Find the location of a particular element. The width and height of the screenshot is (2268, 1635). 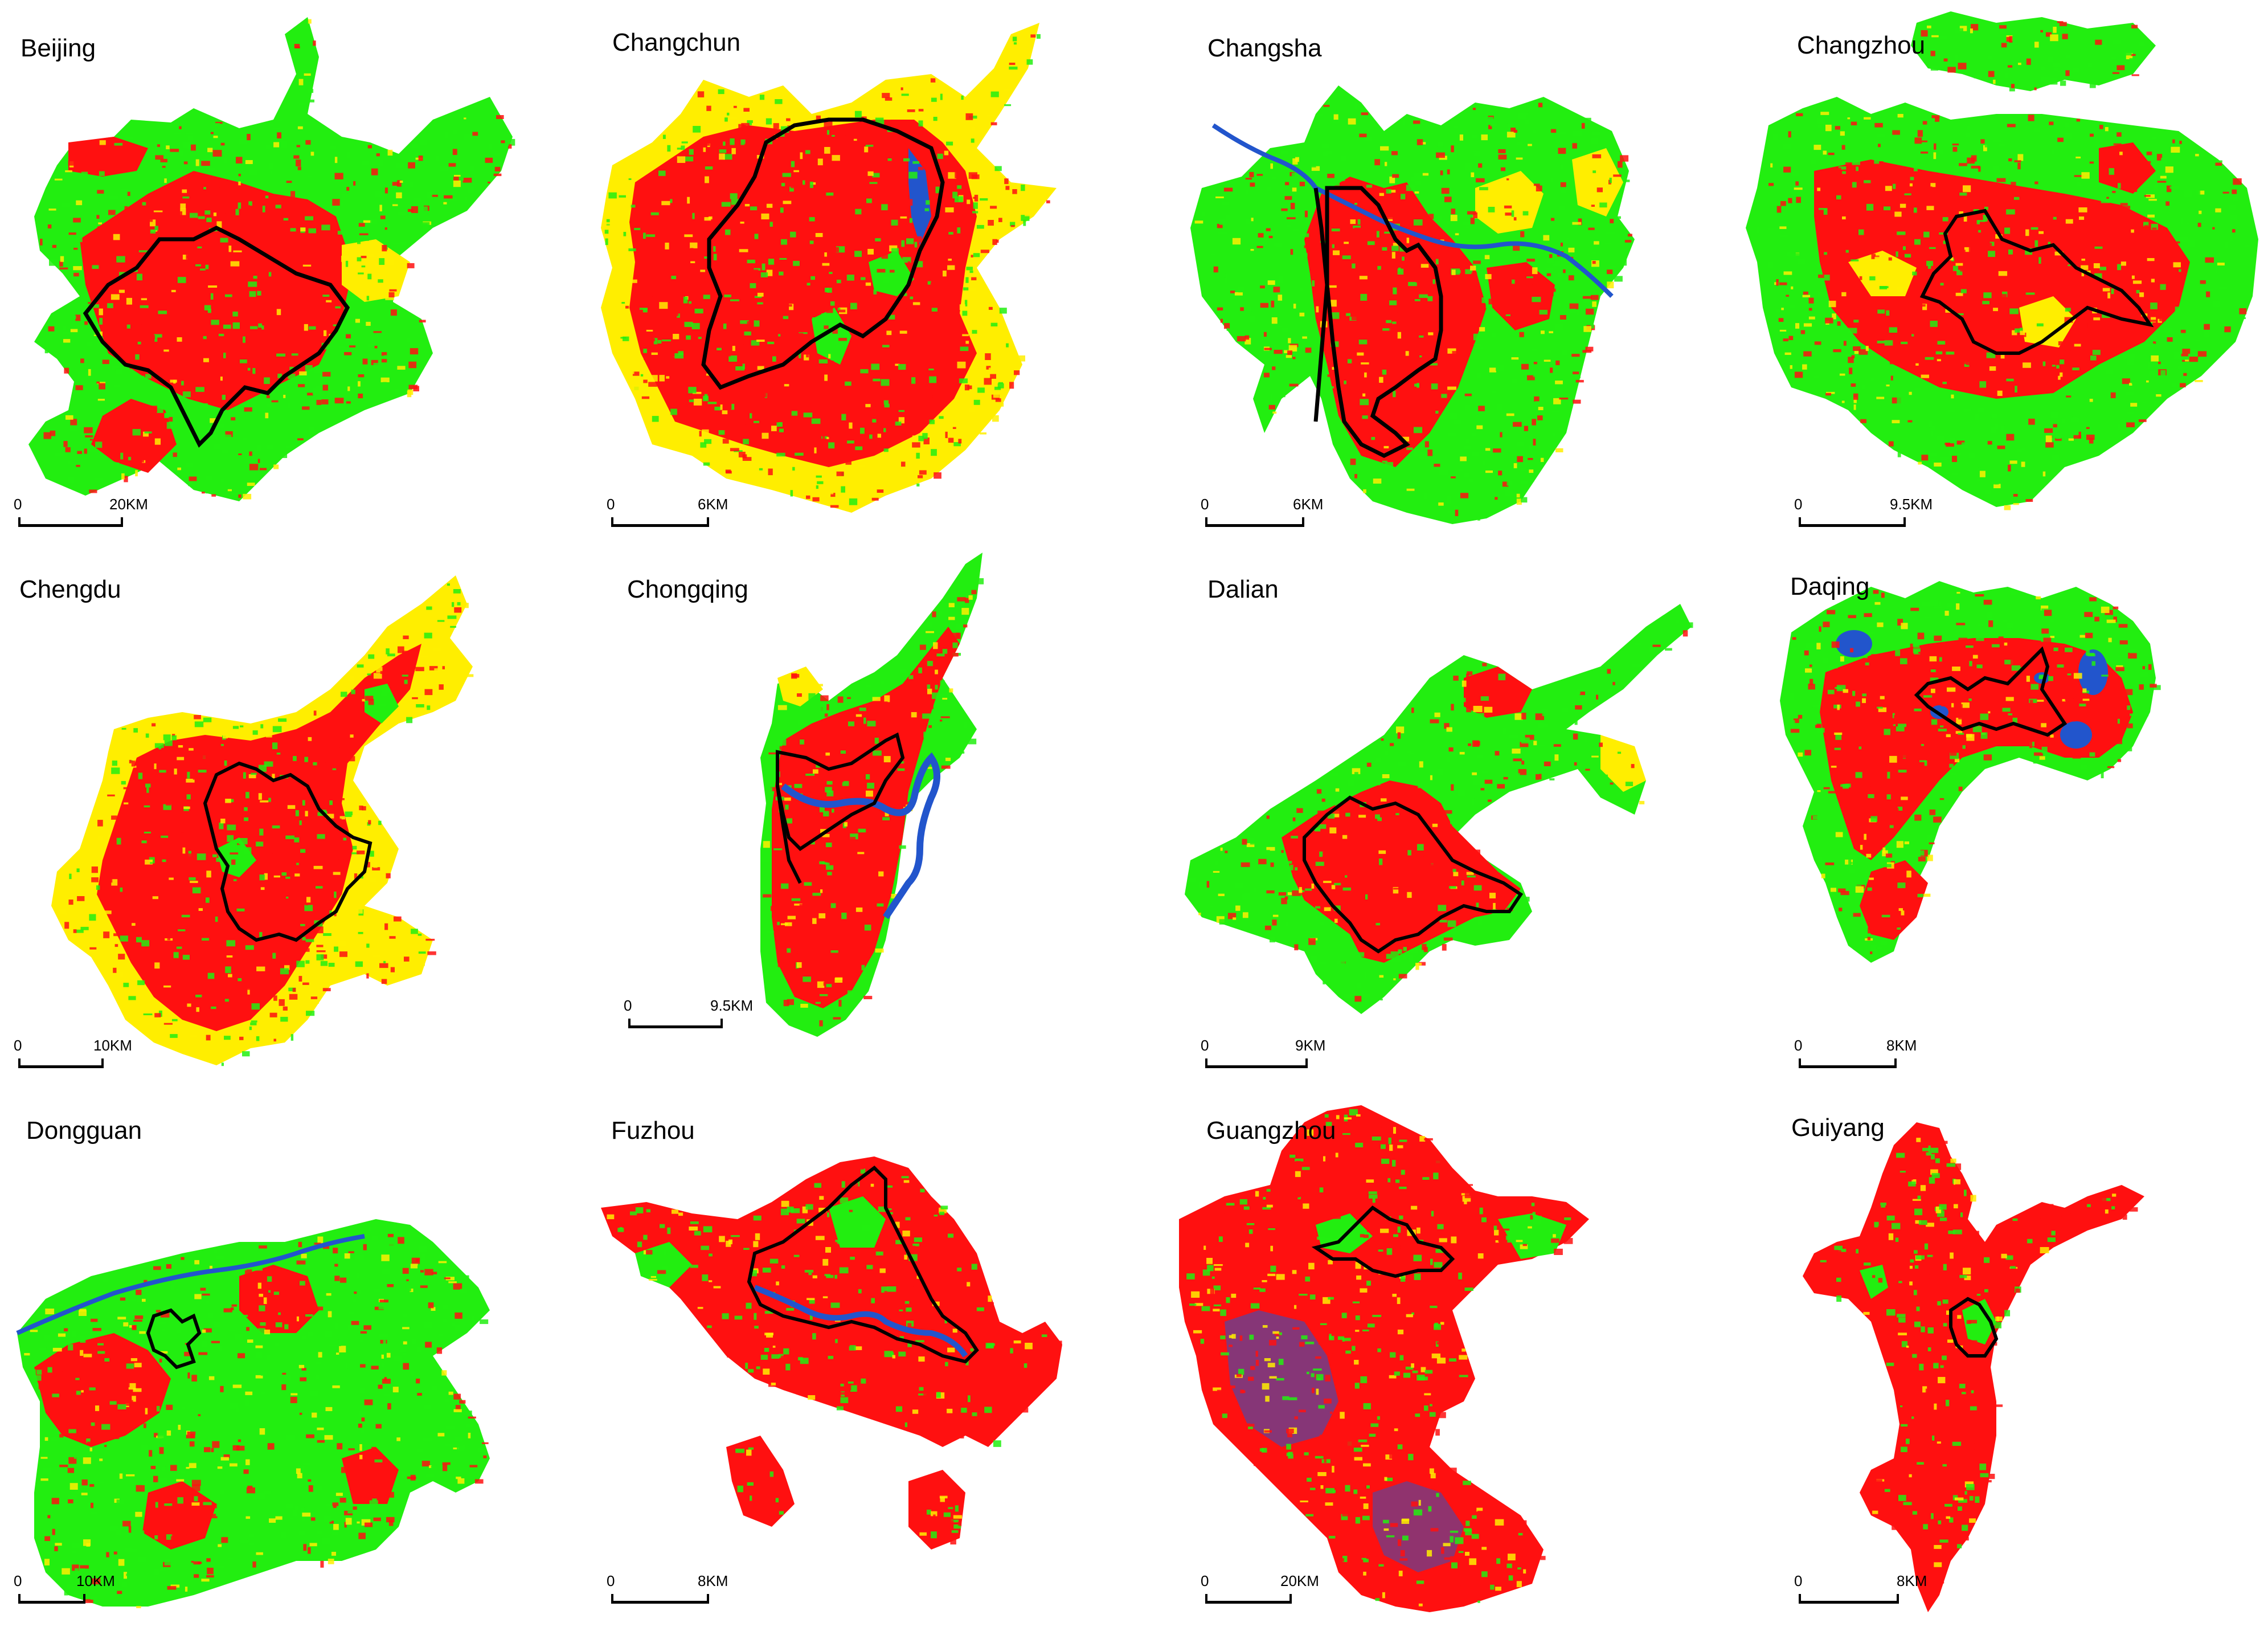

panel-changzhou: Changzhou 0 9.5KM is located at coordinates (1983, 270).